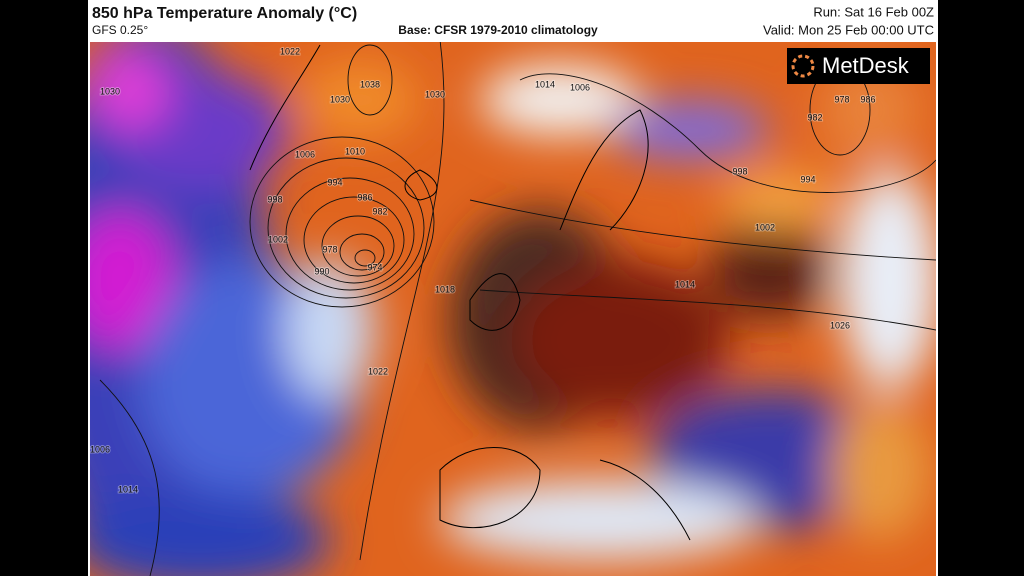 The height and width of the screenshot is (576, 1024). What do you see at coordinates (840, 325) in the screenshot?
I see `isobar-label: 1026` at bounding box center [840, 325].